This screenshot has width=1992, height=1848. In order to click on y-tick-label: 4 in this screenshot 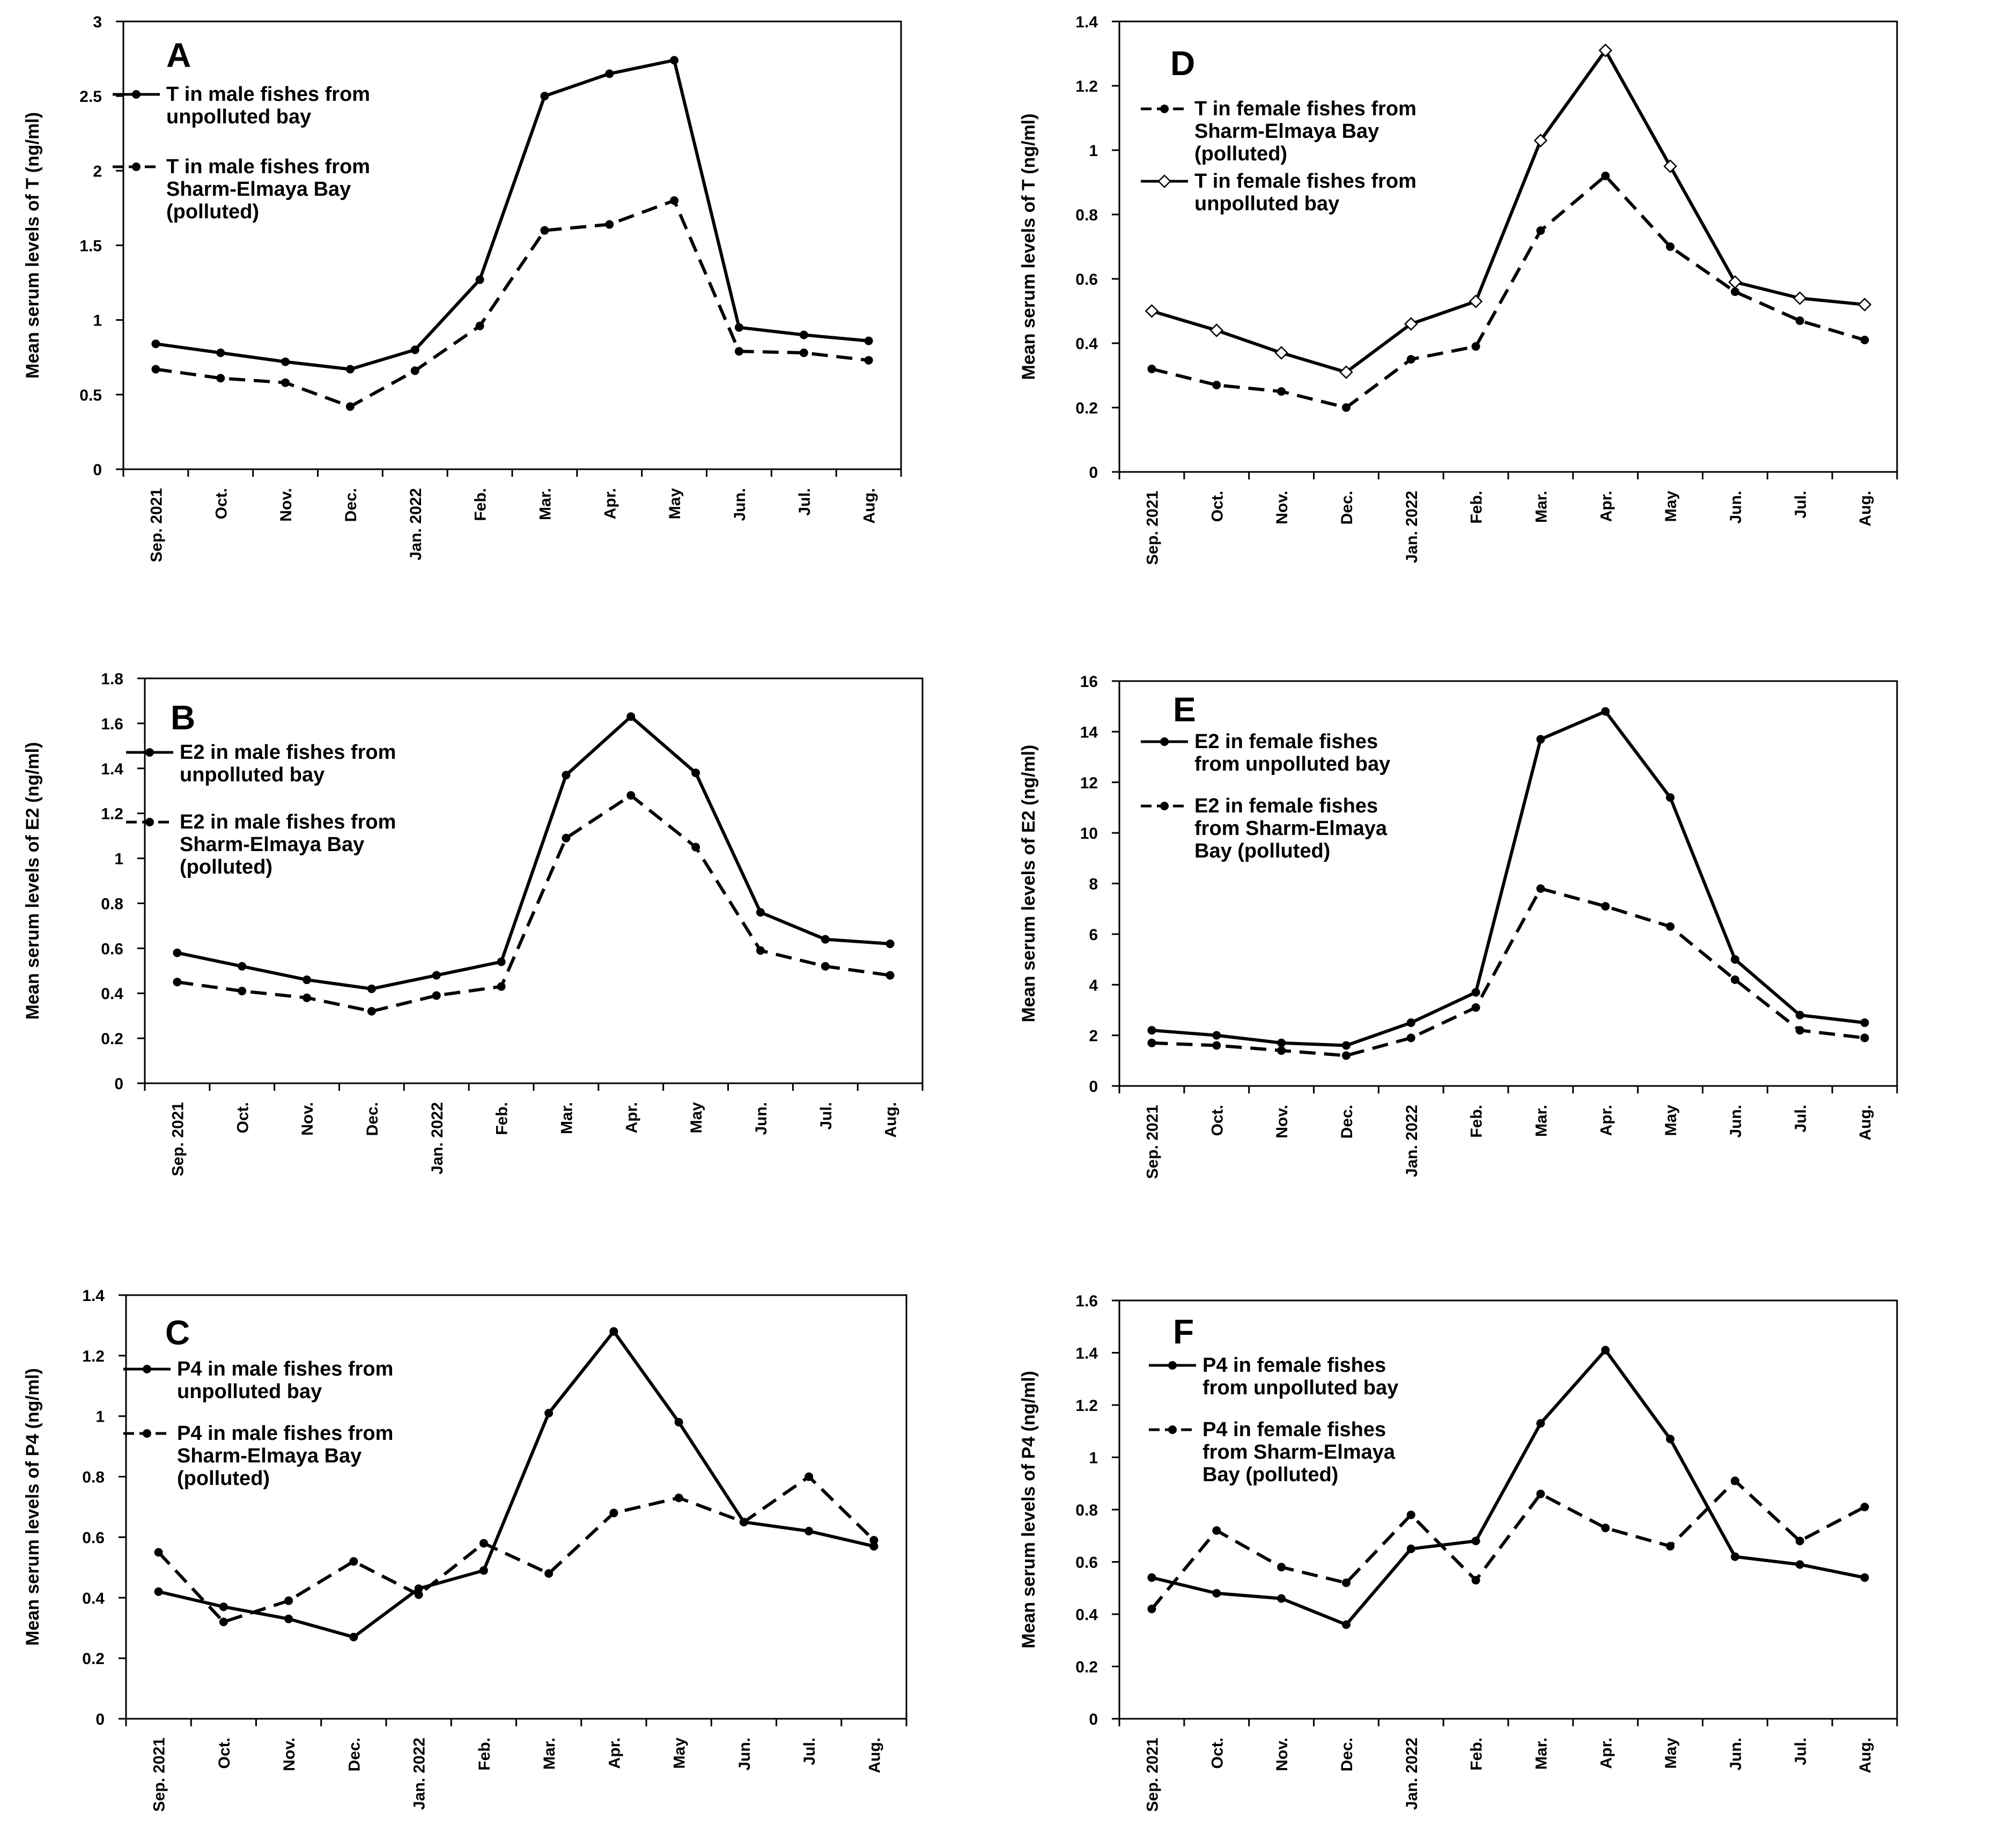, I will do `click(1093, 985)`.